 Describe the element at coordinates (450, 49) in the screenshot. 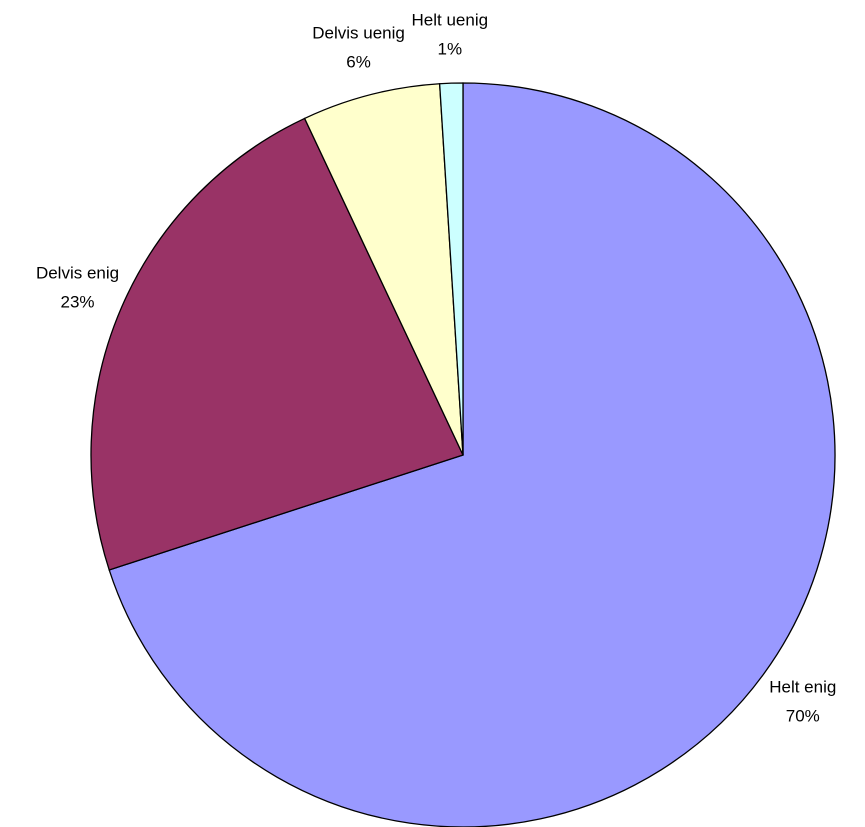

I see `slice-value-label: 1%` at that location.